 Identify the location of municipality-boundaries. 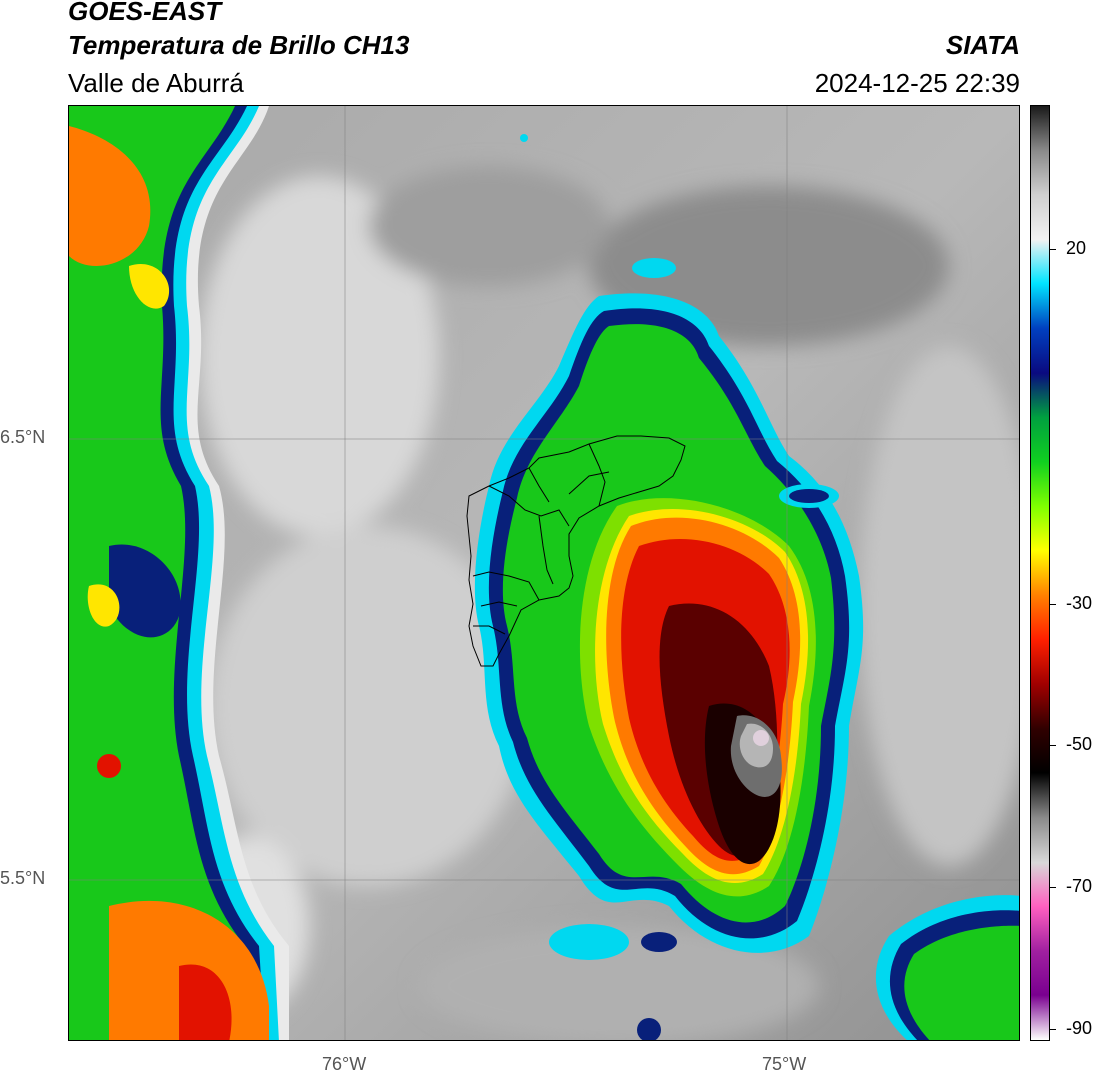
(576, 551).